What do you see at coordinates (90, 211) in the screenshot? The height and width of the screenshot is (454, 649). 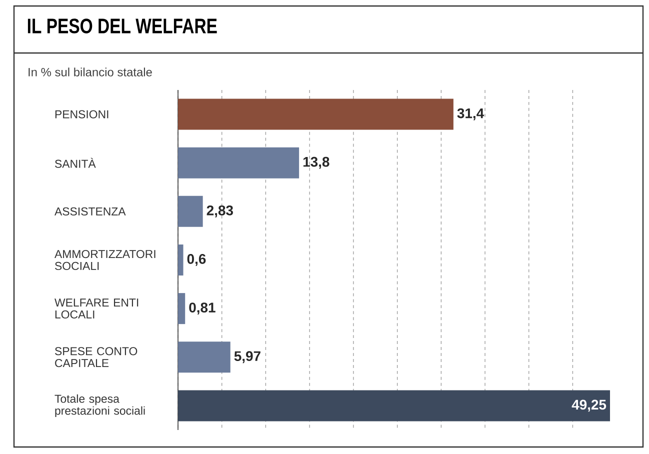 I see `y-tick-label: ASSISTENZA` at bounding box center [90, 211].